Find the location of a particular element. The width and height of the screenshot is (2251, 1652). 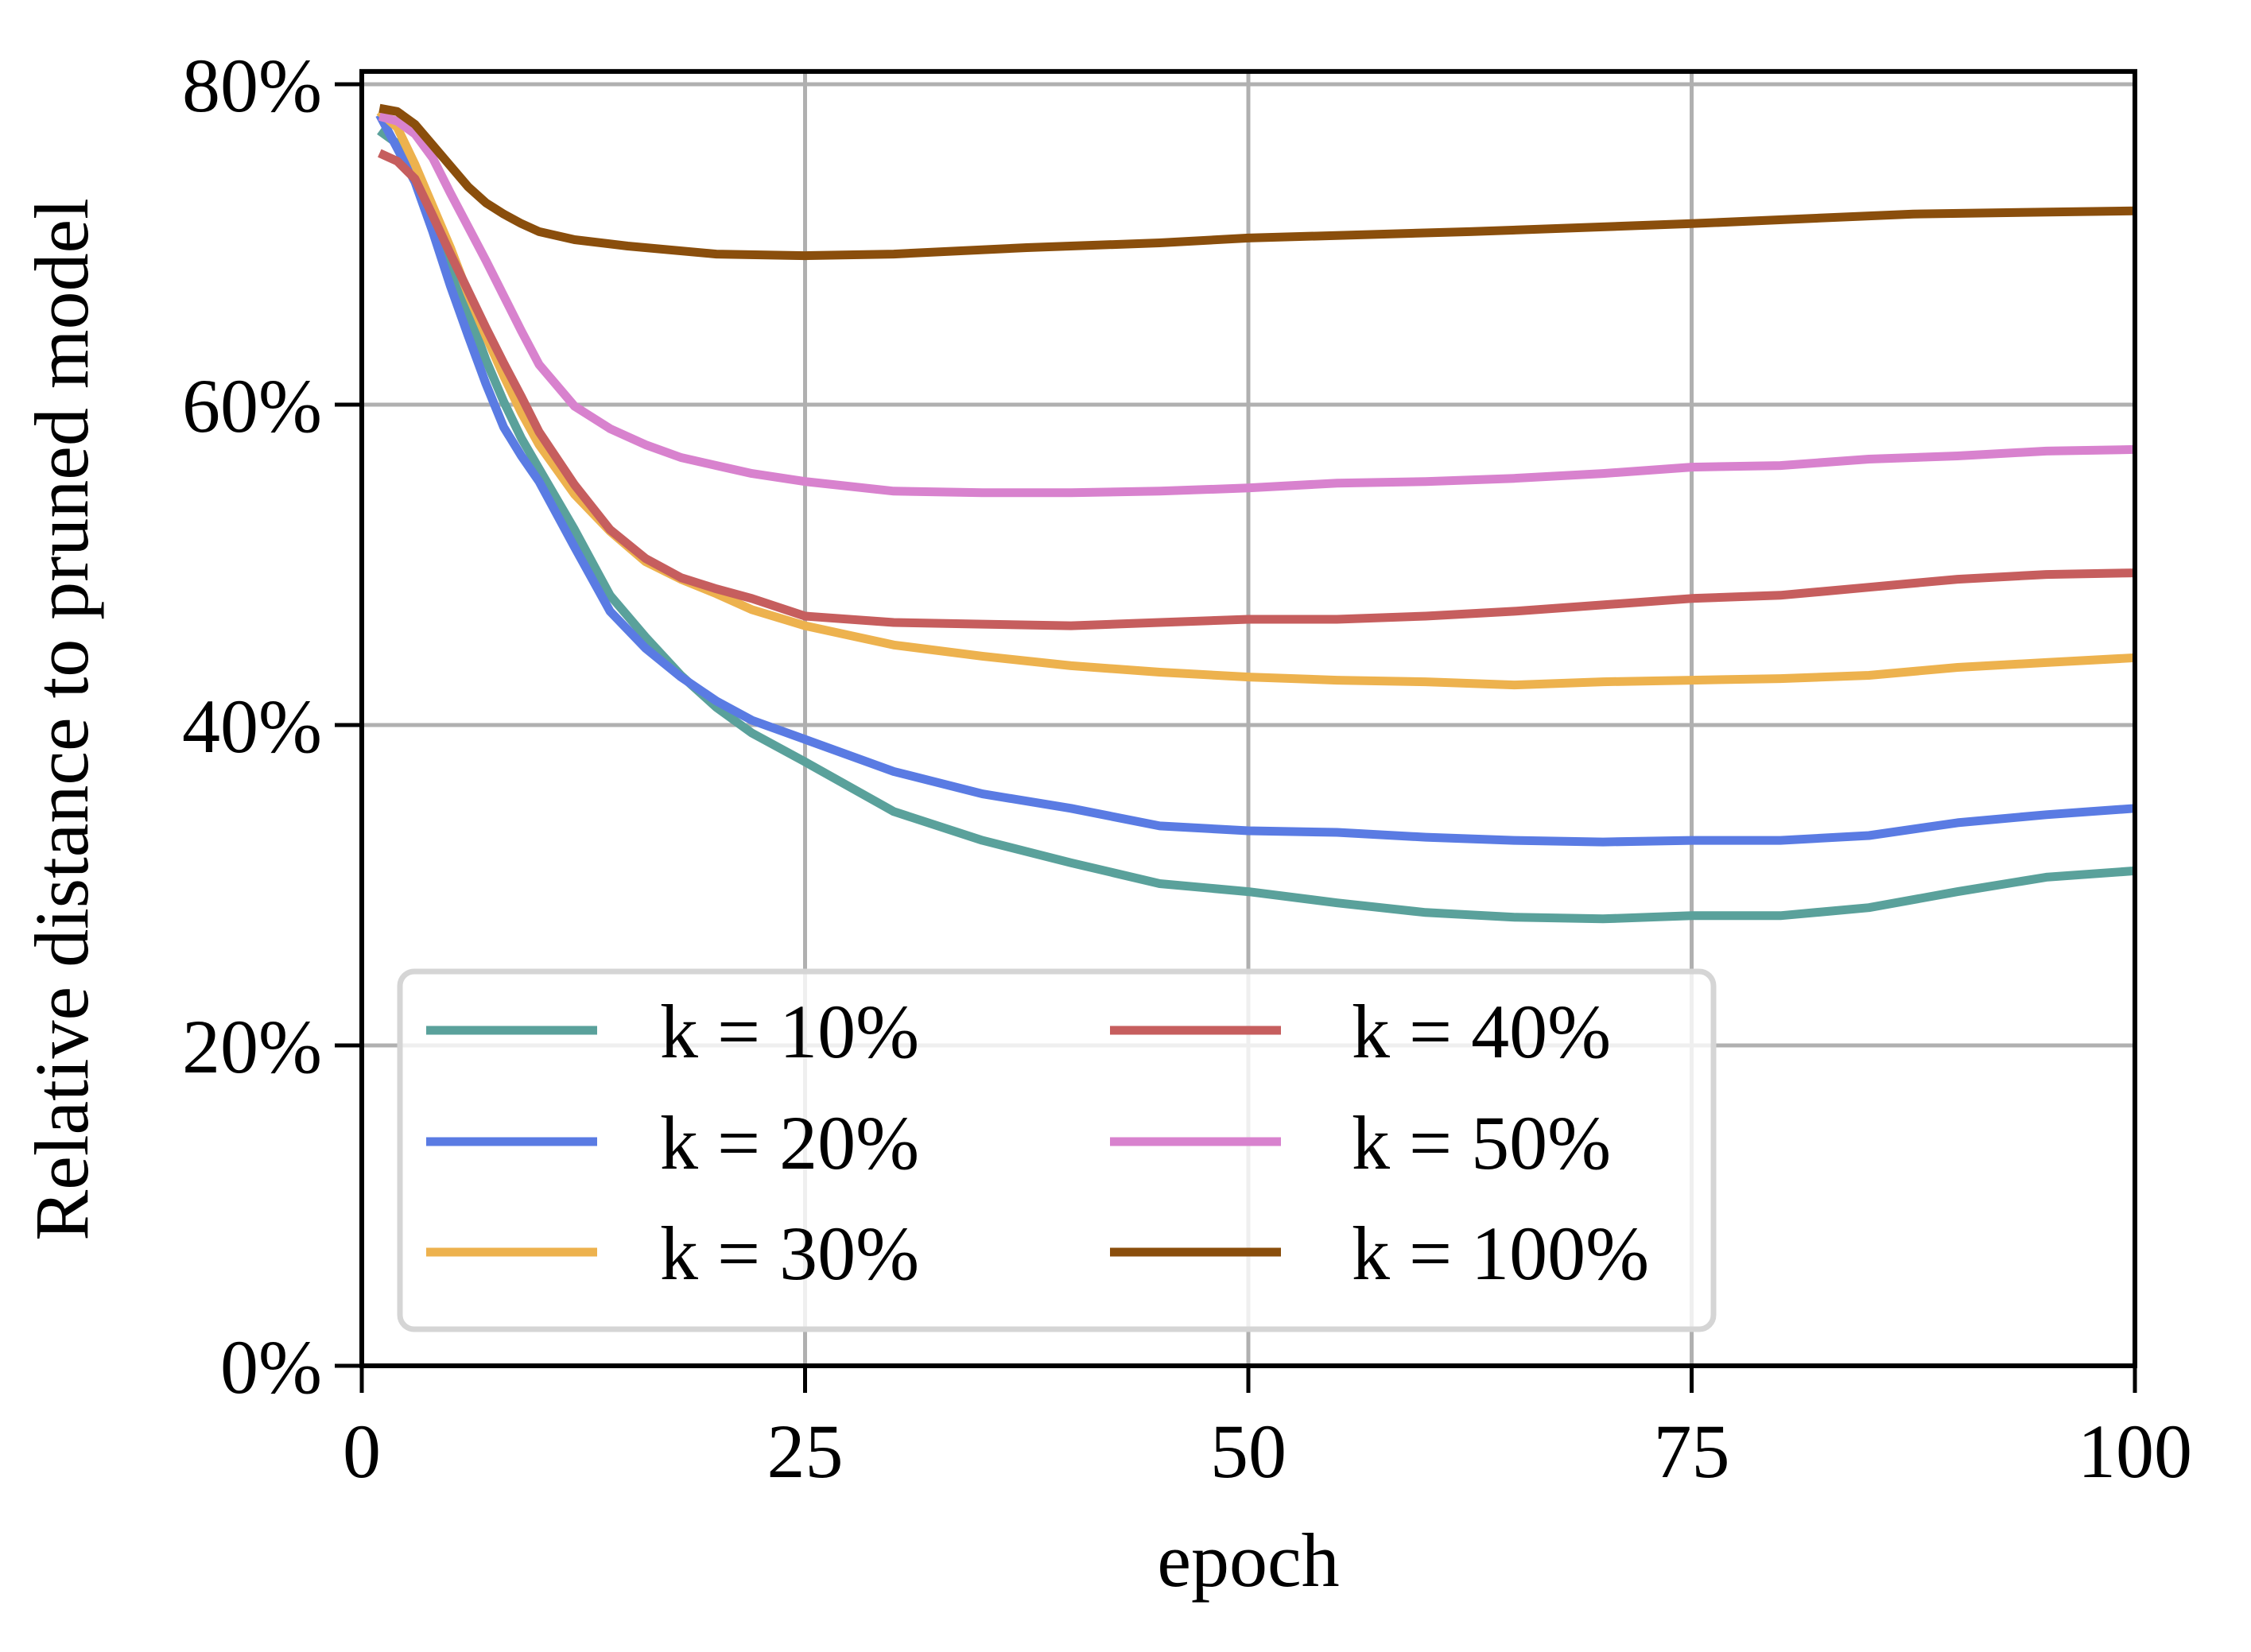

legend-label: k = 10% is located at coordinates (789, 1031).